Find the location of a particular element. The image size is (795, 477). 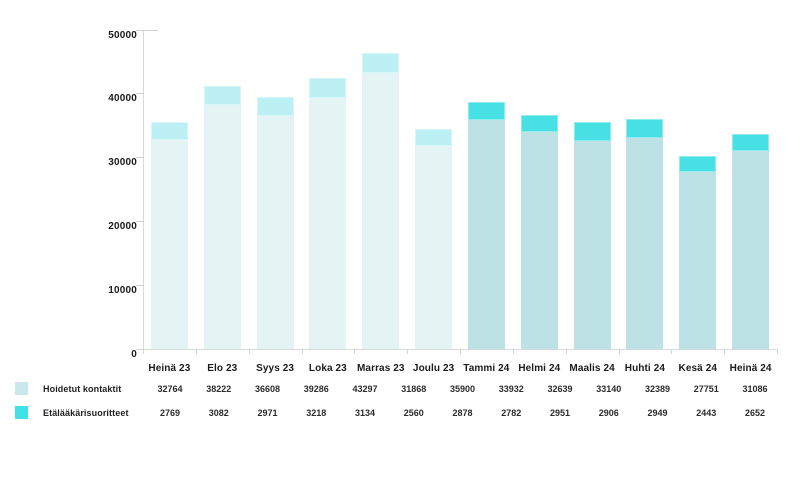

y-axis-tick-label: 10000 is located at coordinates (122, 290).